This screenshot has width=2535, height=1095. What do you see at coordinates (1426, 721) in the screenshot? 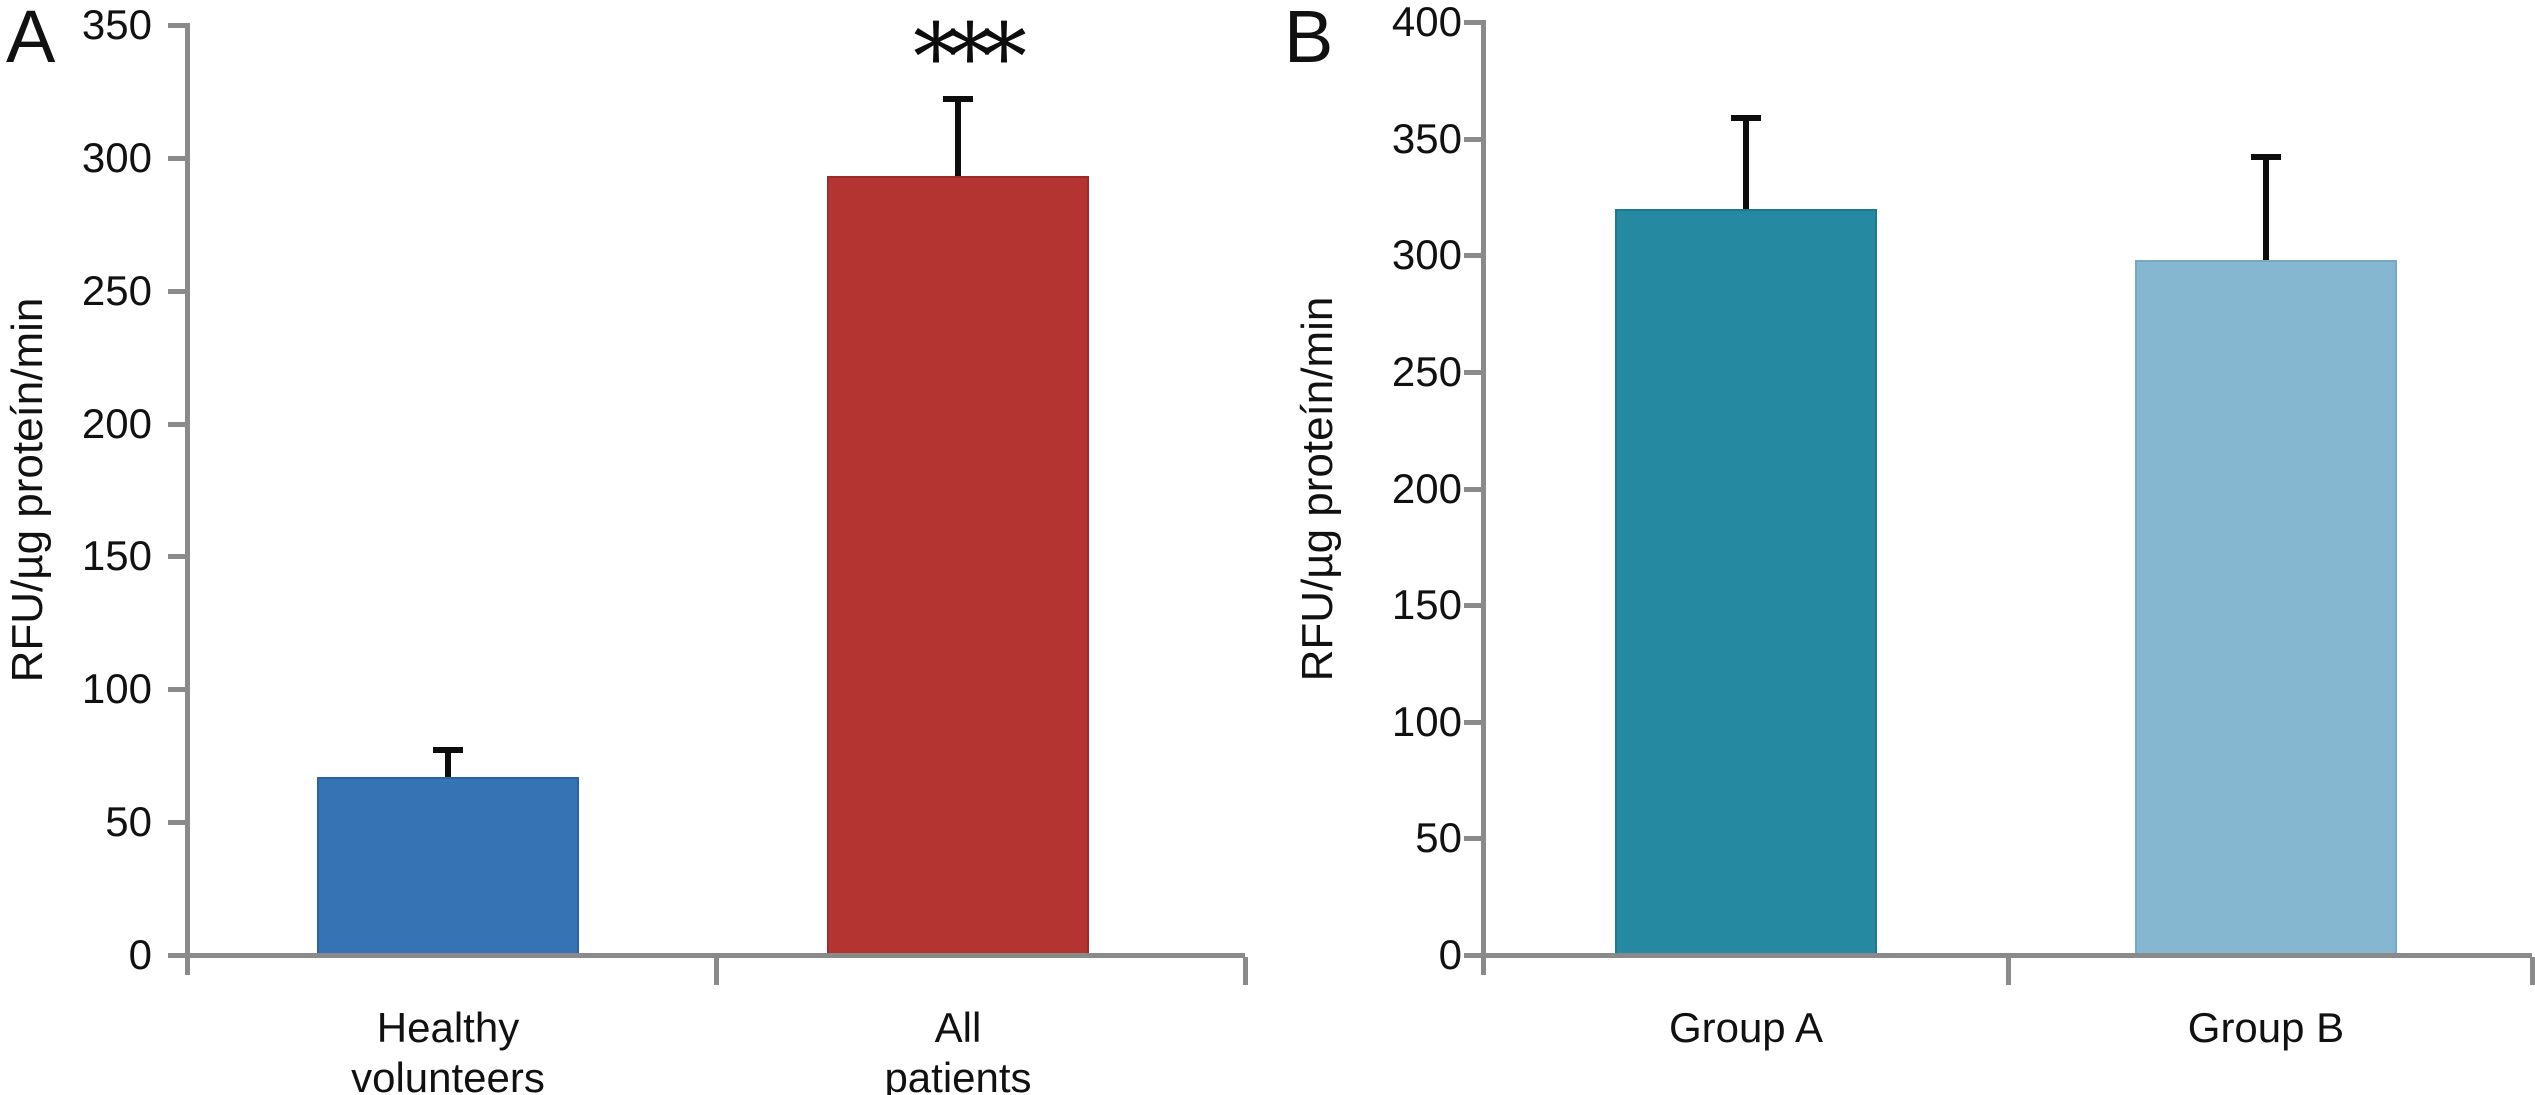
I see `panel-b-y-tick-label: 100` at bounding box center [1426, 721].